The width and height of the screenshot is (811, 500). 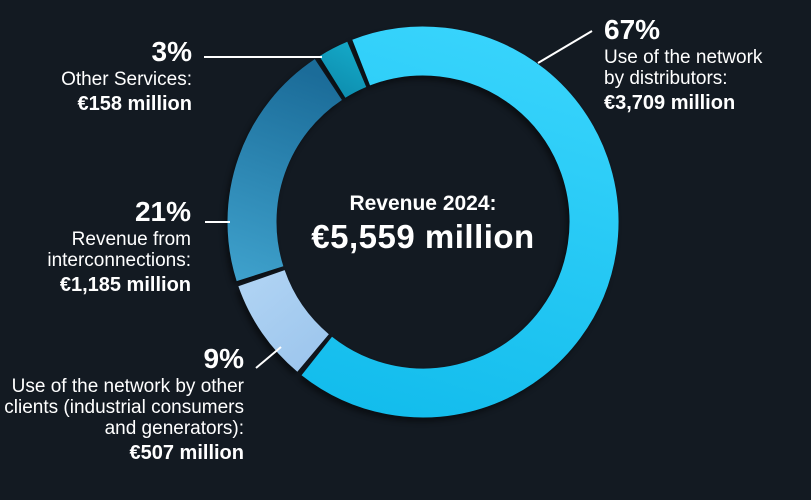 What do you see at coordinates (670, 103) in the screenshot?
I see `callout-distributors-value: €3,709 million` at bounding box center [670, 103].